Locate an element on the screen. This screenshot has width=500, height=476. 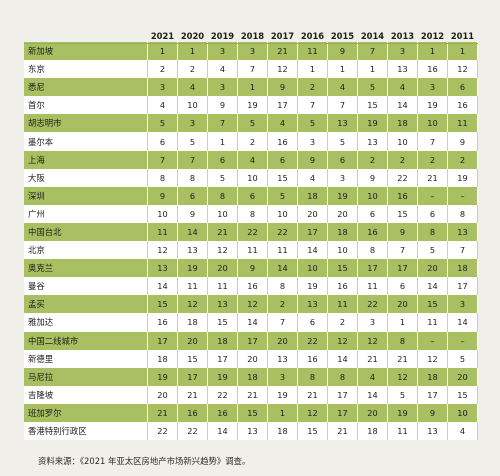
table-row: 广州 10 9 10 8 10 20 20 6 15 6 8 is located at coordinates (251, 213).